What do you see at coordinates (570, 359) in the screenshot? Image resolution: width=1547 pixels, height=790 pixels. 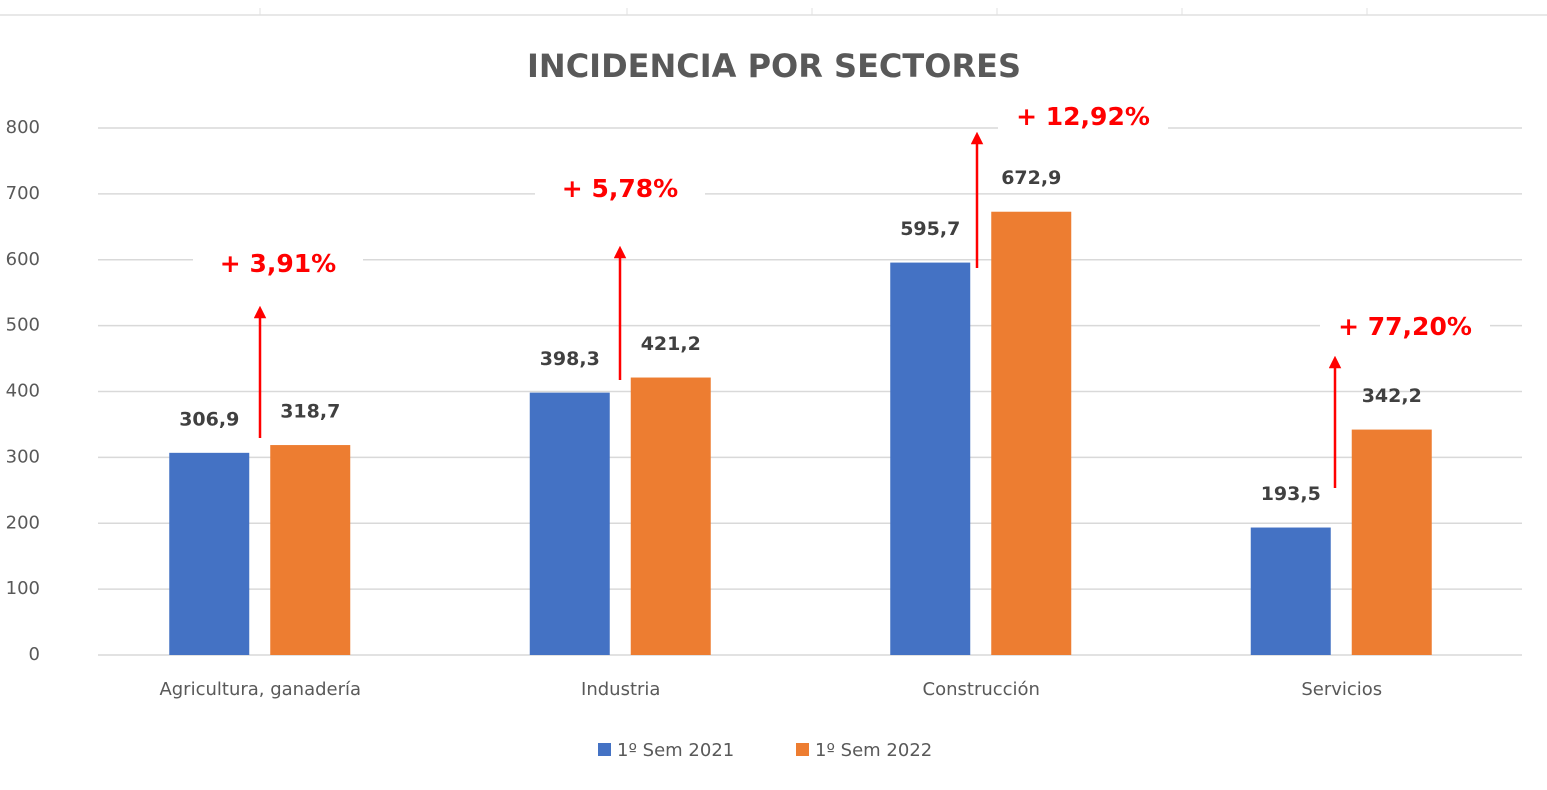 I see `value-label: 398,3` at bounding box center [570, 359].